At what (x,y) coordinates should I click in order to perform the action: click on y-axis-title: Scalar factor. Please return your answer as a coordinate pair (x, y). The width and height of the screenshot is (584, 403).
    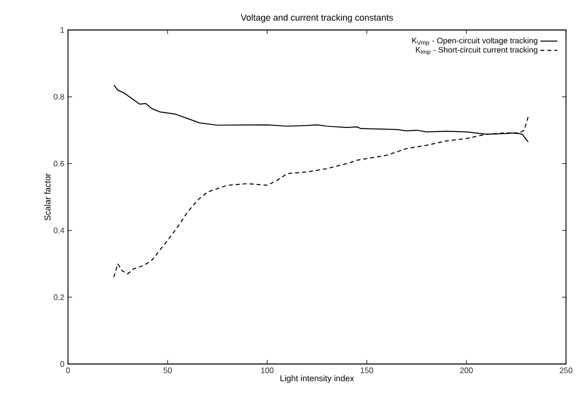
    Looking at the image, I should click on (47, 196).